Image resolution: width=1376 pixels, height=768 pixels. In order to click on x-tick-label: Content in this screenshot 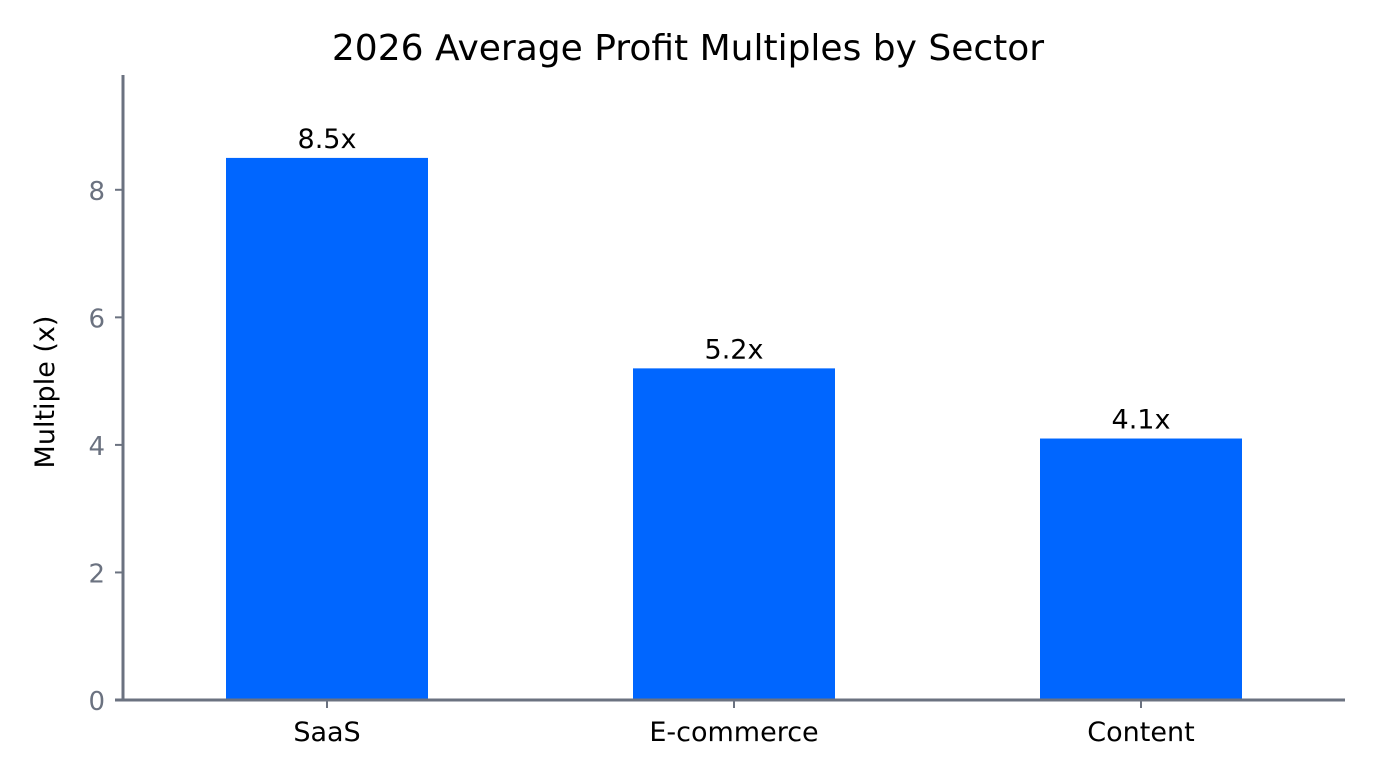, I will do `click(1140, 732)`.